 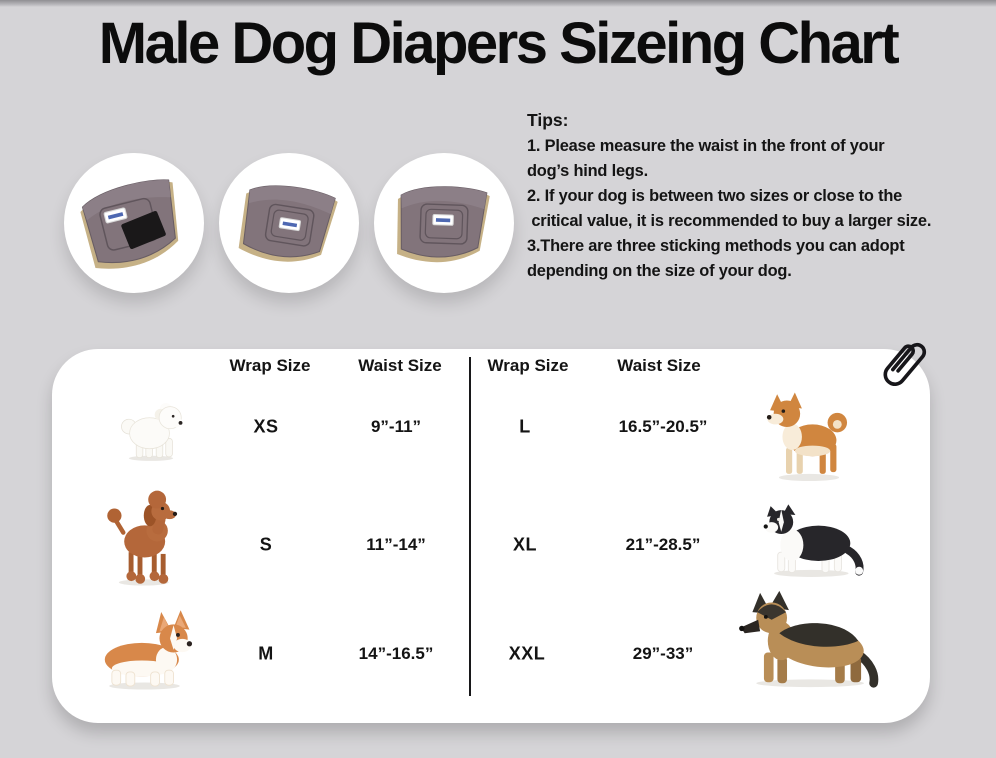 I want to click on tip-line-2: dog’s hind legs., so click(x=587, y=171).